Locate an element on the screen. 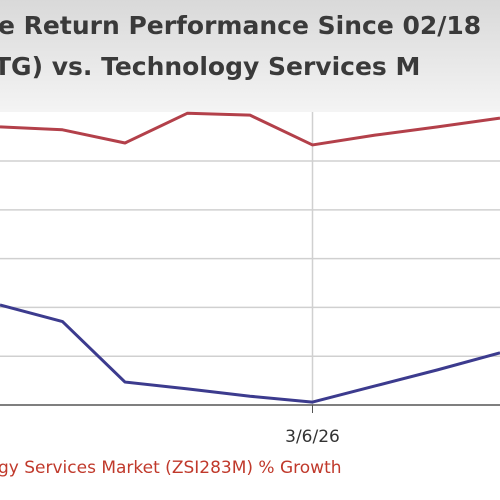 Image resolution: width=500 pixels, height=500 pixels. chart-title: e Return Performance Since 02/18 is located at coordinates (240, 25).